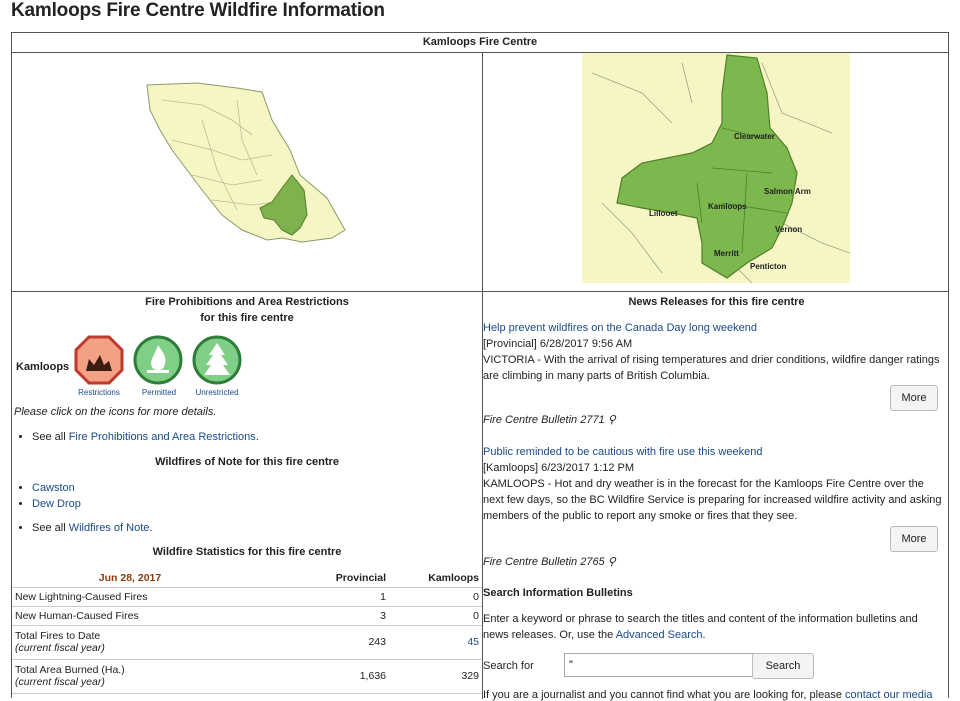 The width and height of the screenshot is (960, 701). What do you see at coordinates (158, 360) in the screenshot?
I see `permitted-icon` at bounding box center [158, 360].